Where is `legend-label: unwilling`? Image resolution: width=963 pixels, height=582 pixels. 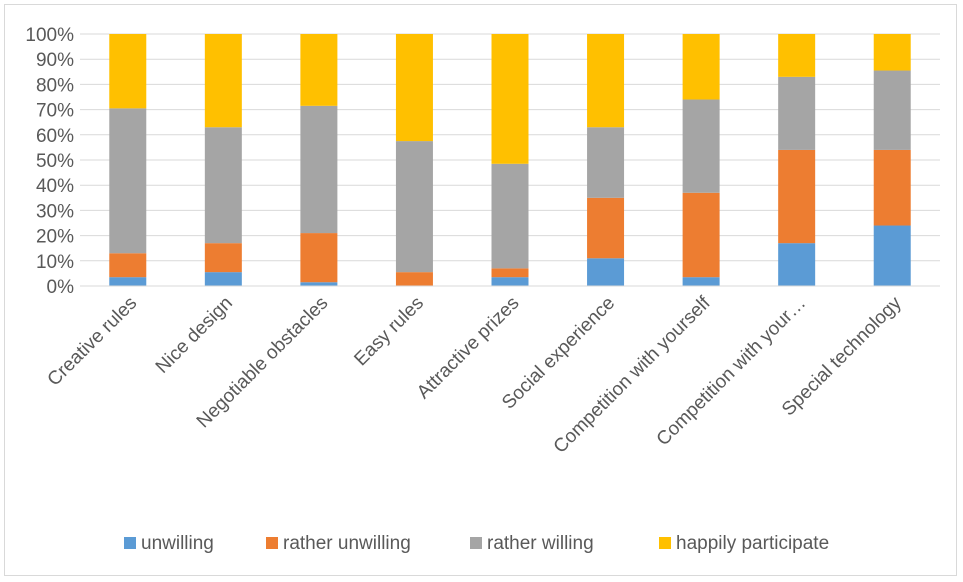
legend-label: unwilling is located at coordinates (177, 543).